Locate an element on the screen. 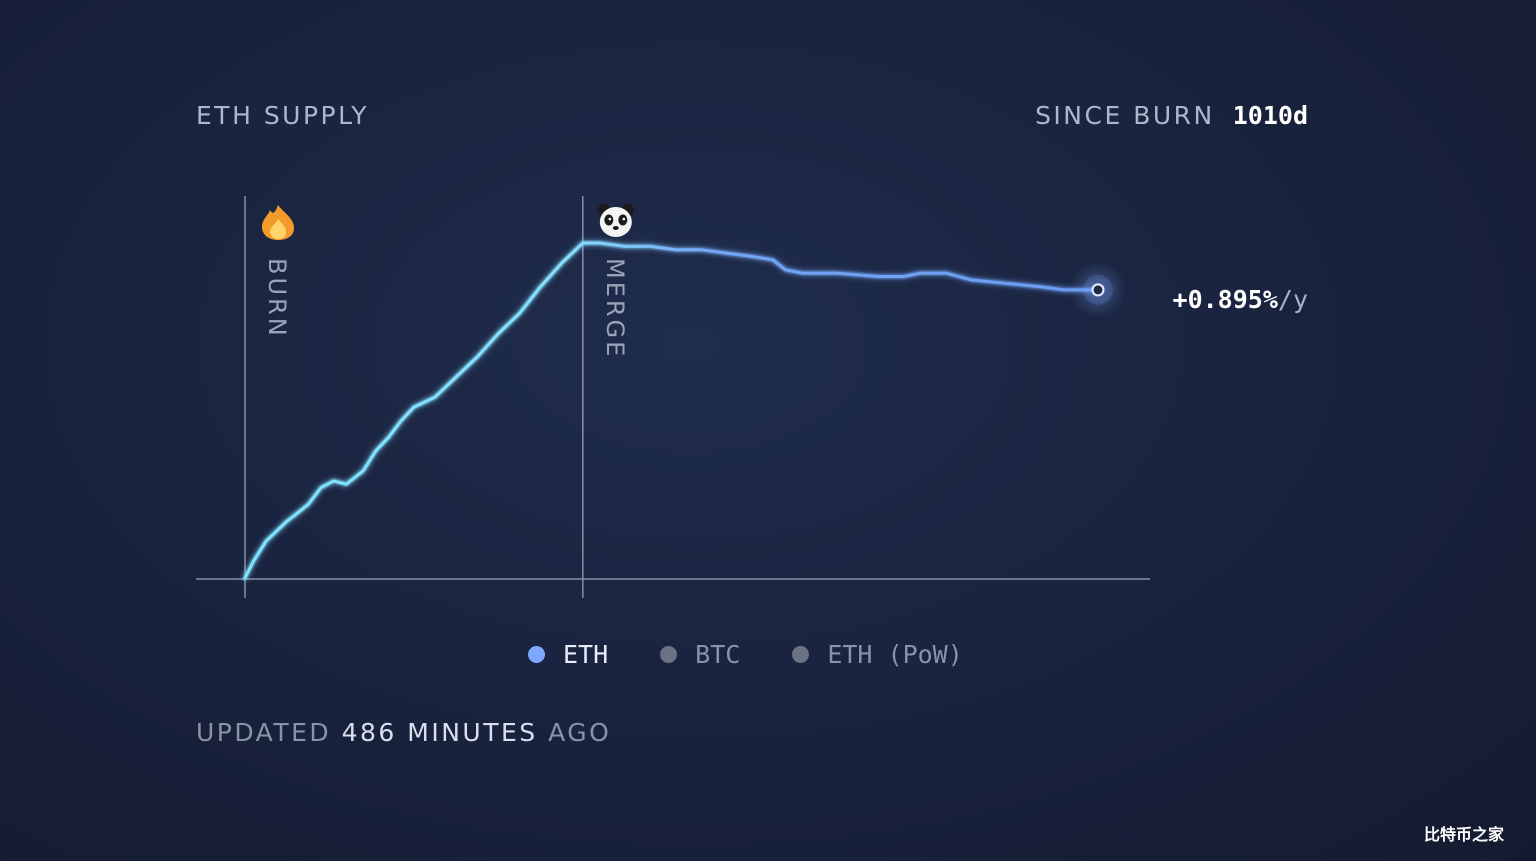 The image size is (1536, 861). legend-label: ETH is located at coordinates (586, 654).